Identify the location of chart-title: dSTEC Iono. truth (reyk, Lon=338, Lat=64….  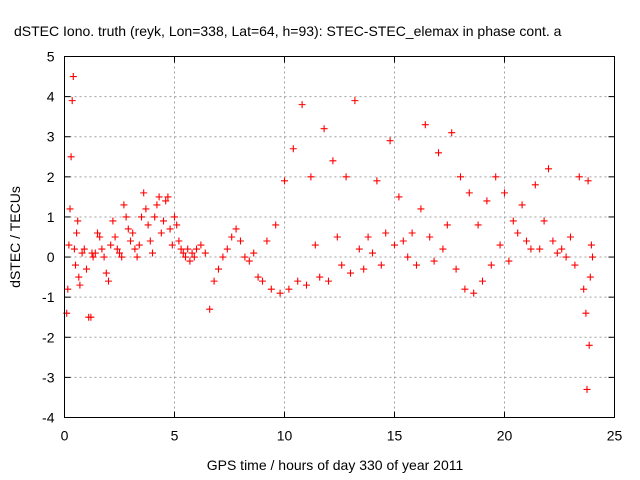
(288, 31).